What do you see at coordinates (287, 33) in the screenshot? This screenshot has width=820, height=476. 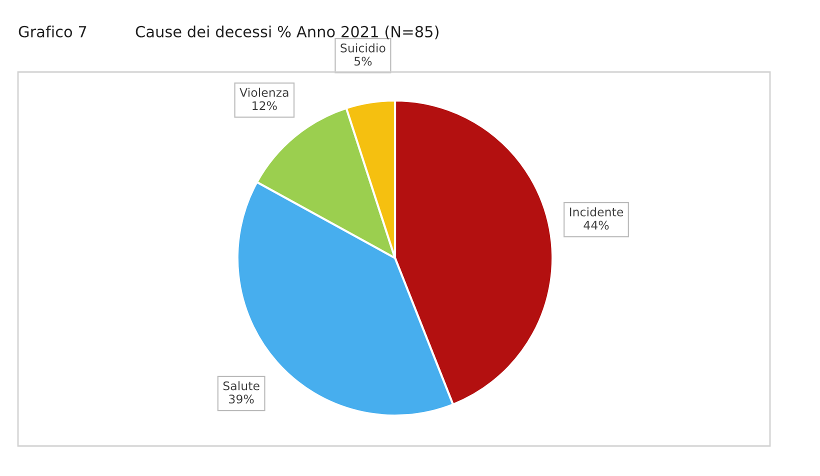 I see `chart-subtitle: Cause dei decessi % Anno 2021 (N=85)` at bounding box center [287, 33].